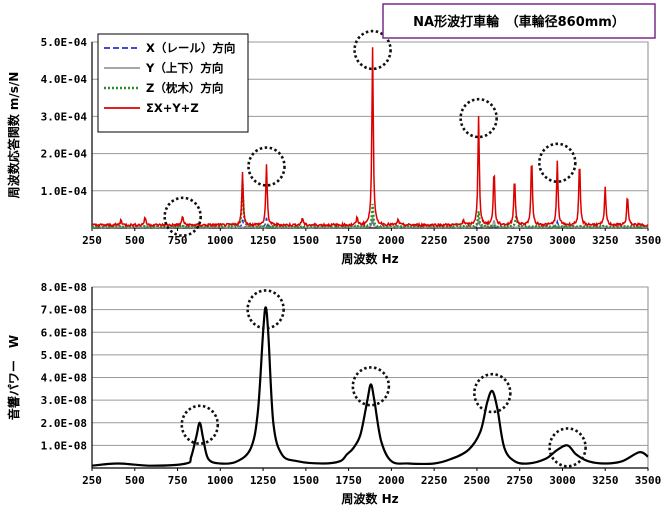 This screenshot has width=661, height=525. What do you see at coordinates (605, 480) in the screenshot?
I see `chart2-xtick-label: 3250` at bounding box center [605, 480].